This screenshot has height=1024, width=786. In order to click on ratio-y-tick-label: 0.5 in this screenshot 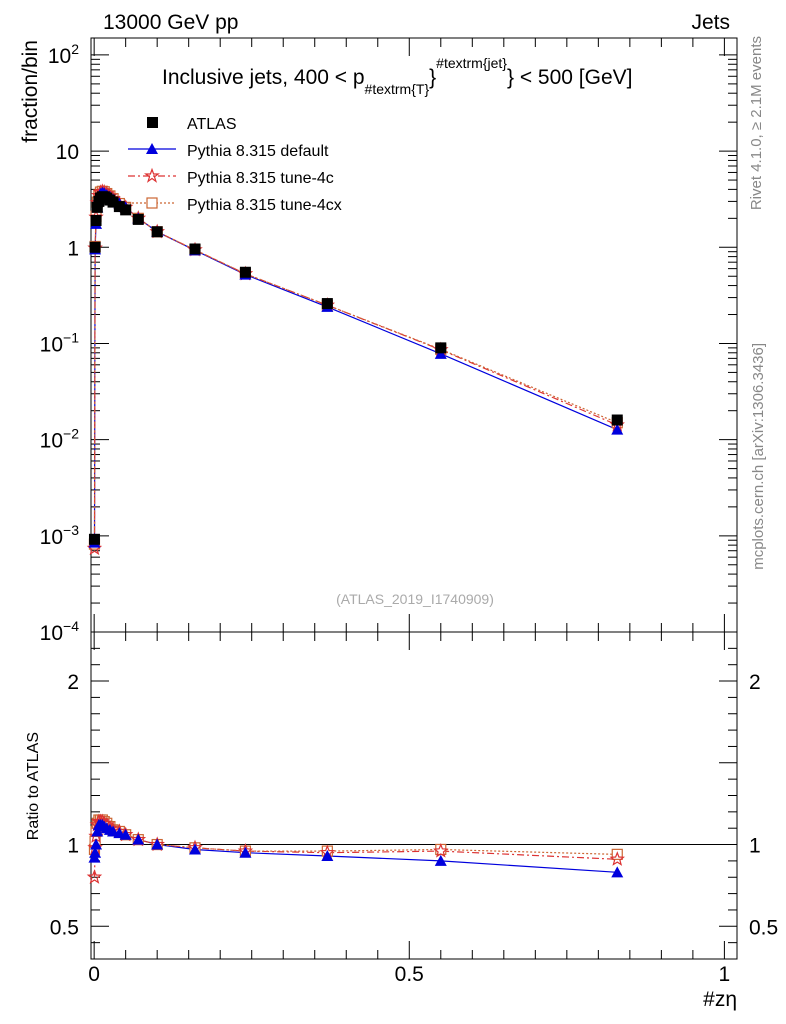, I will do `click(64, 927)`.